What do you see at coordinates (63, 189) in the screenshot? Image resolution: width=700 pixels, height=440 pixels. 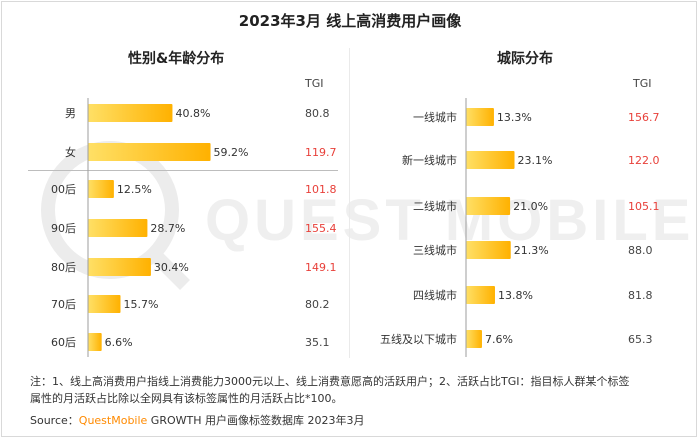 I see `age-category-label: 00后` at bounding box center [63, 189].